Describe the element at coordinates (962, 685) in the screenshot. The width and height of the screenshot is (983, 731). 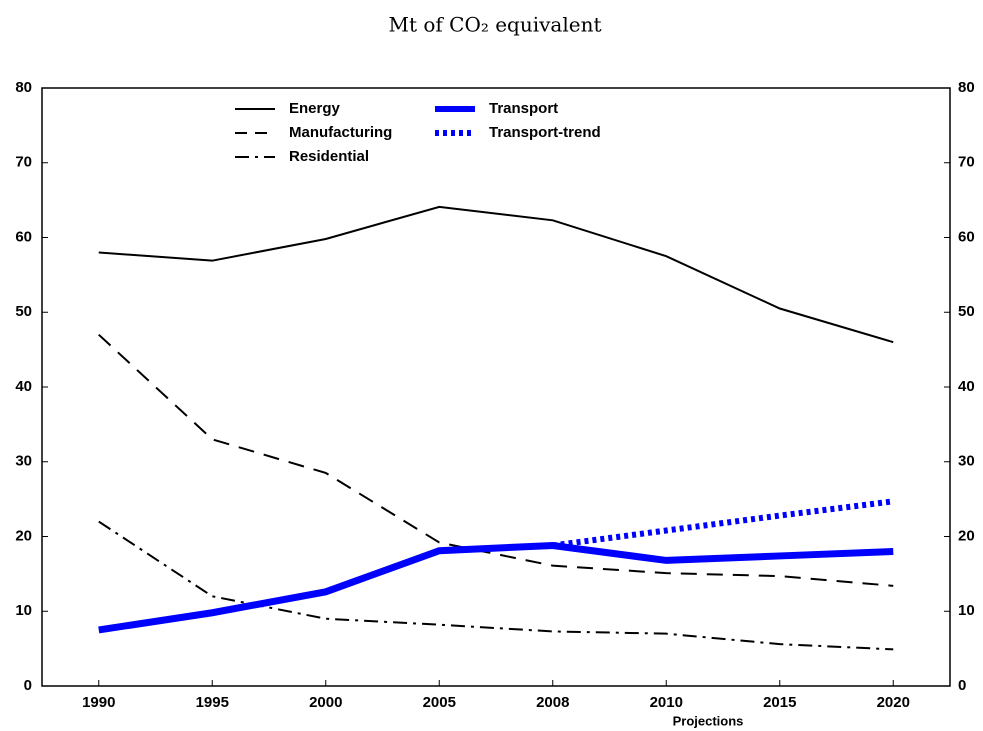
I see `y2-tick-label: 0` at that location.